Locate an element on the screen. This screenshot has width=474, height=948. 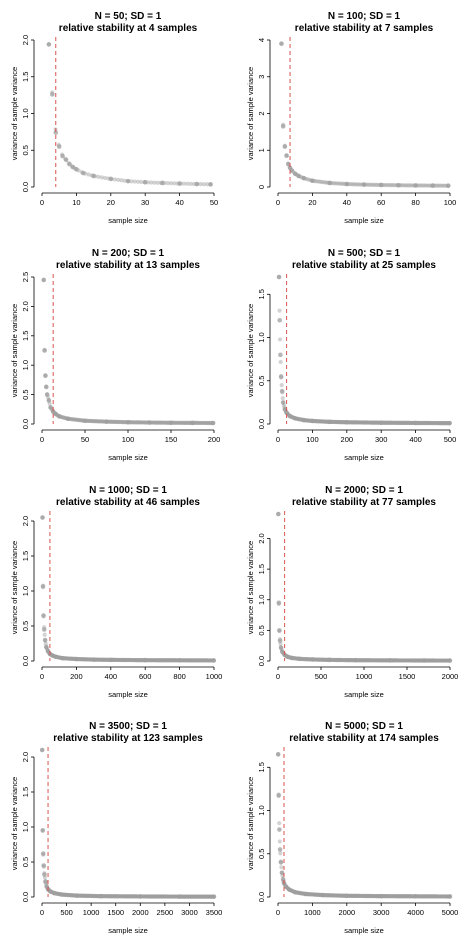
x-tick-label: 500 is located at coordinates (450, 439).